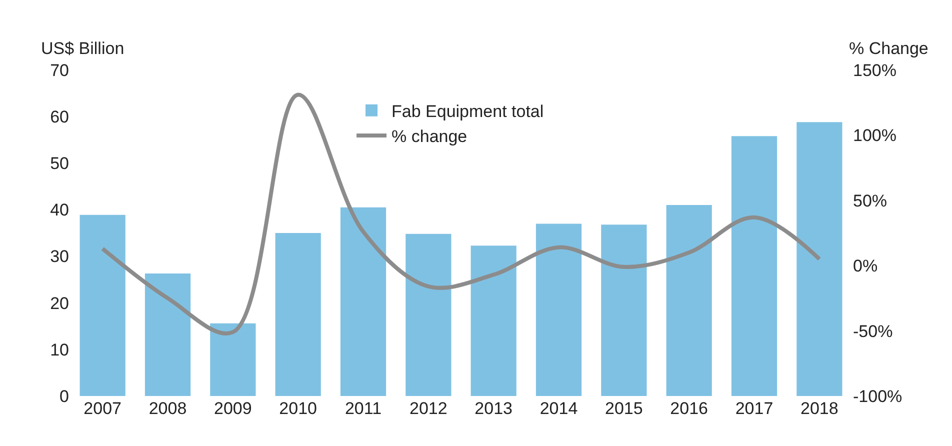  I want to click on x-tick-label: 2016, so click(689, 408).